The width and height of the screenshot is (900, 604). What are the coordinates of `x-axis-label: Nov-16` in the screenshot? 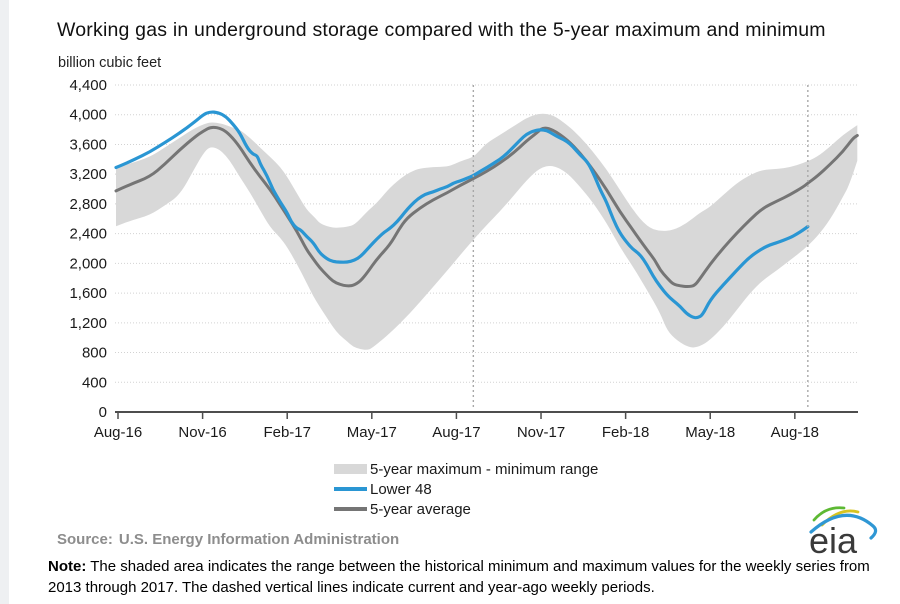 It's located at (202, 432).